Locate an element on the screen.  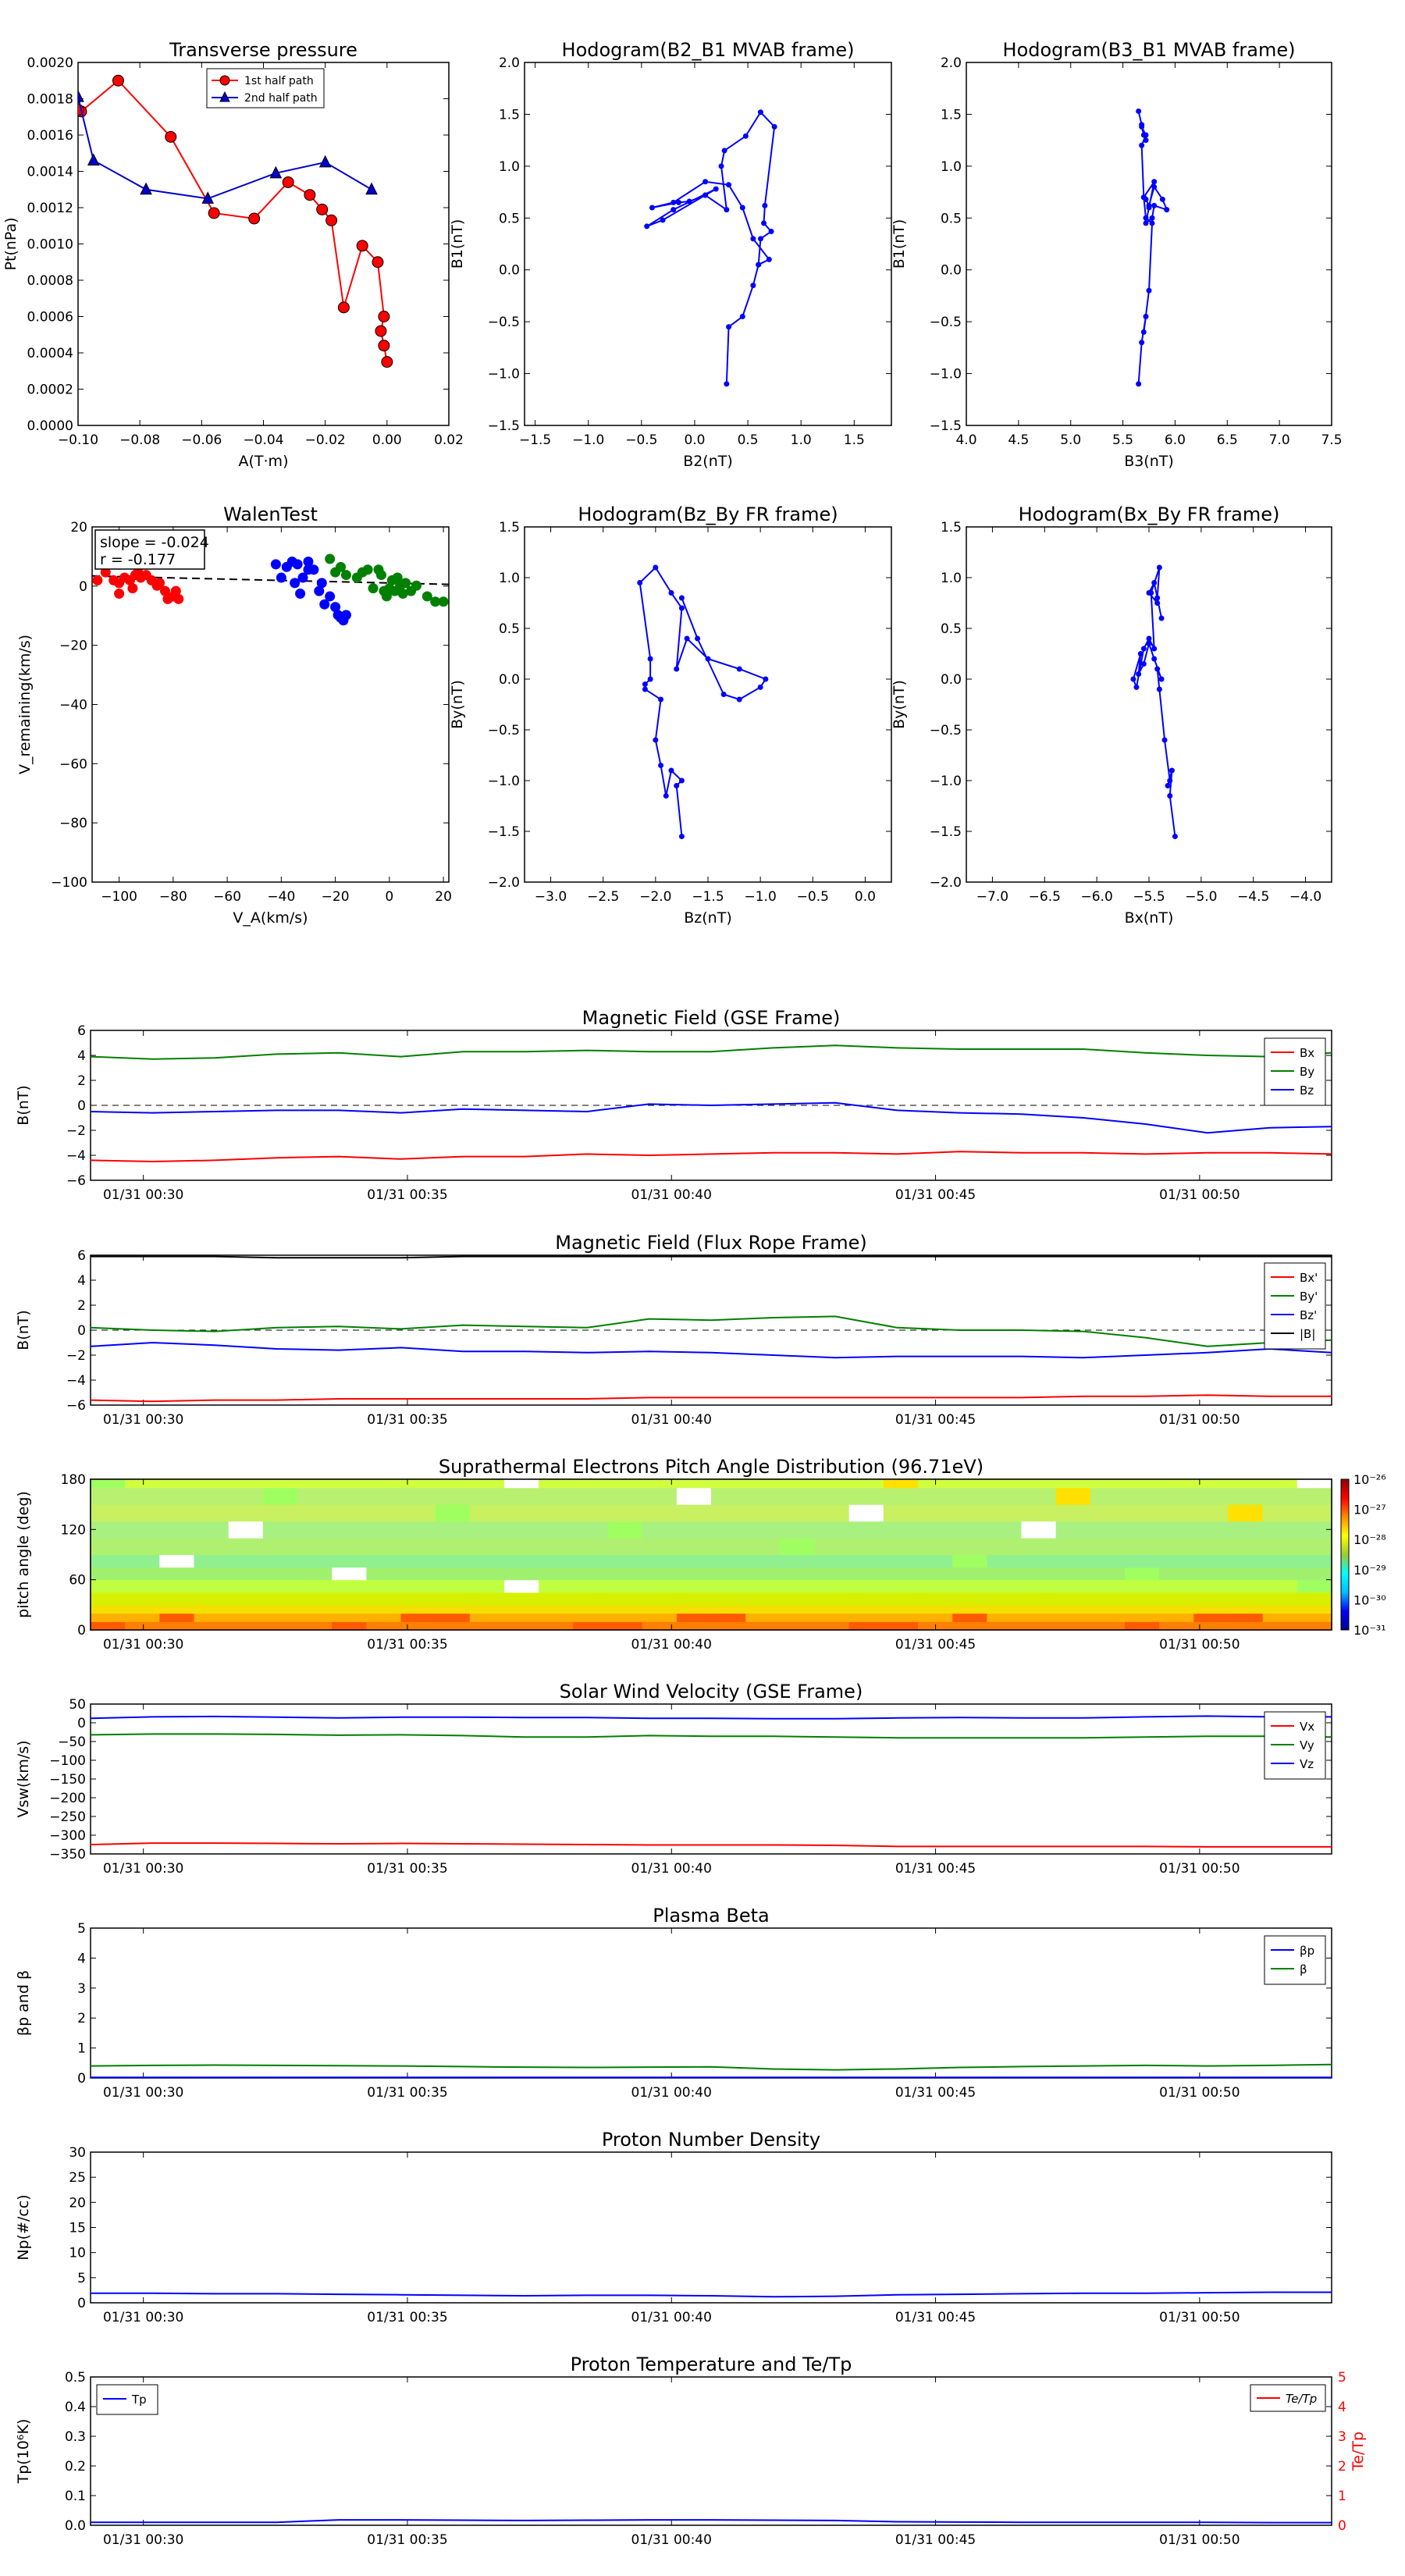
y-tick-label: 0.0 is located at coordinates (510, 680).